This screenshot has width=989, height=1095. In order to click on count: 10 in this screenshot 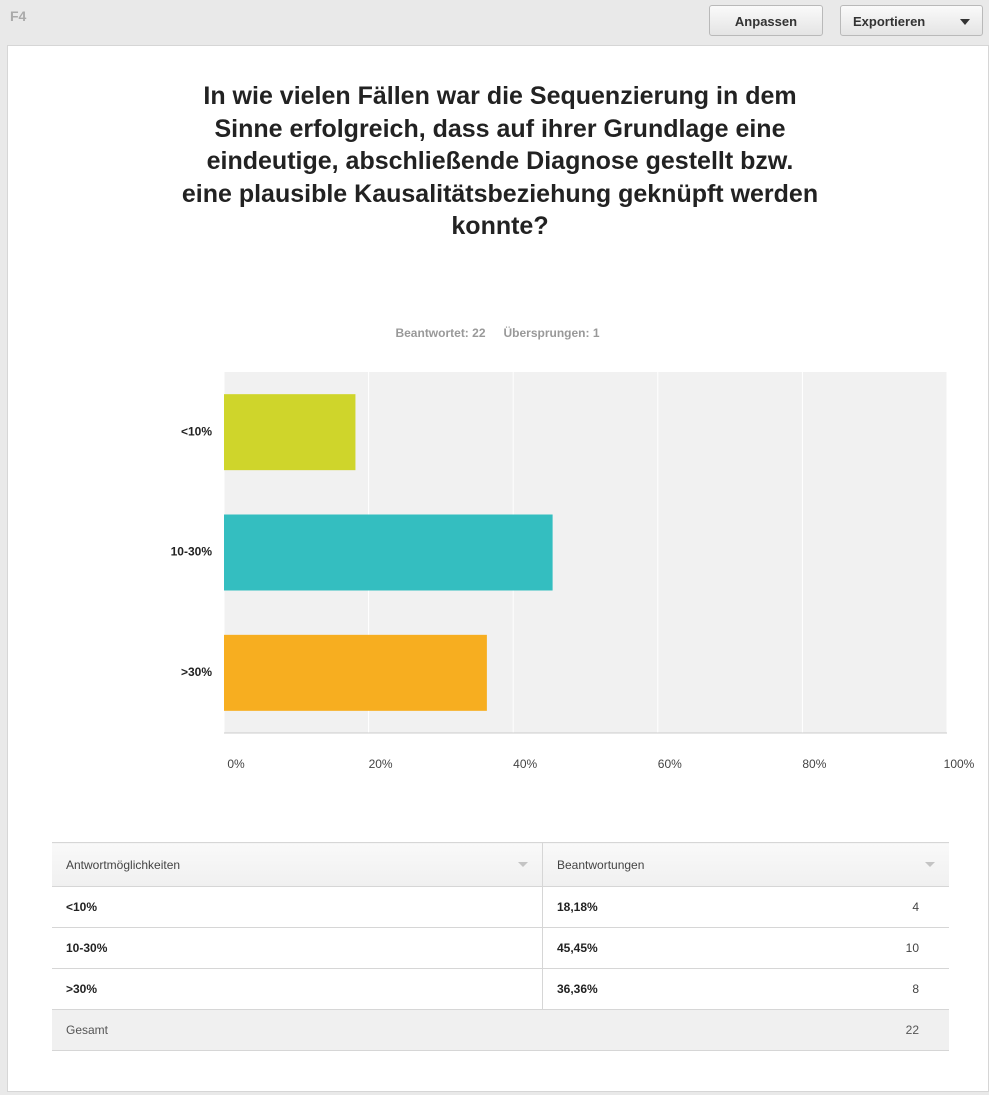, I will do `click(856, 948)`.